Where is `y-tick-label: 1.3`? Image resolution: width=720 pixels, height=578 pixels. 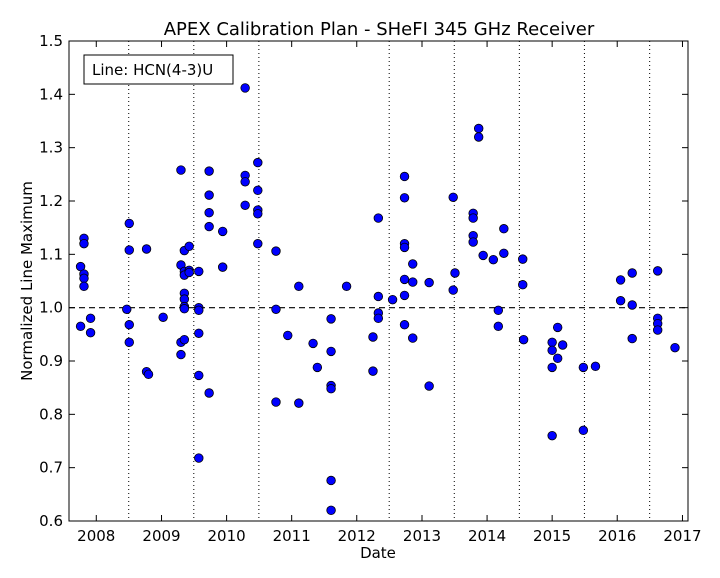 y-tick-label: 1.3 is located at coordinates (51, 148).